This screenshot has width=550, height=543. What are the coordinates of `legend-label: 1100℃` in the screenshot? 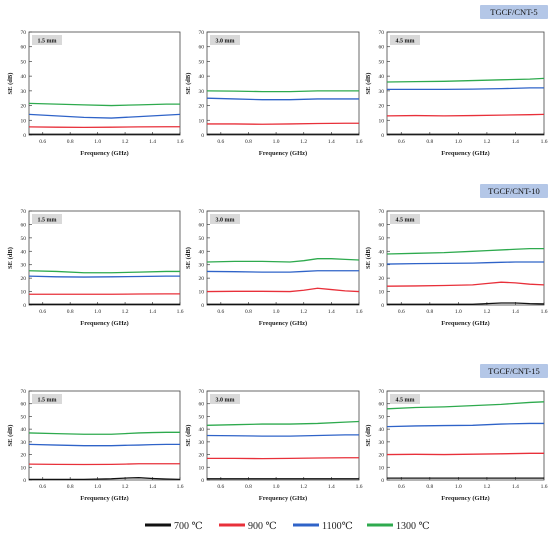 It's located at (337, 526).